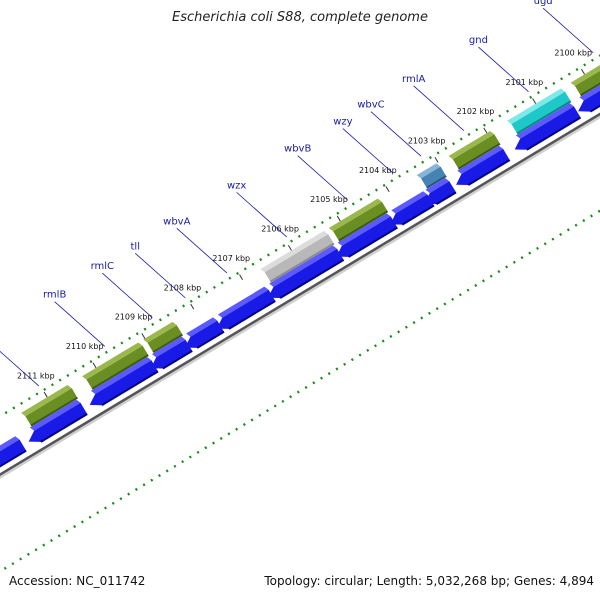 The image size is (600, 600). Describe the element at coordinates (134, 317) in the screenshot. I see `tick-label: 2109 kbp` at that location.